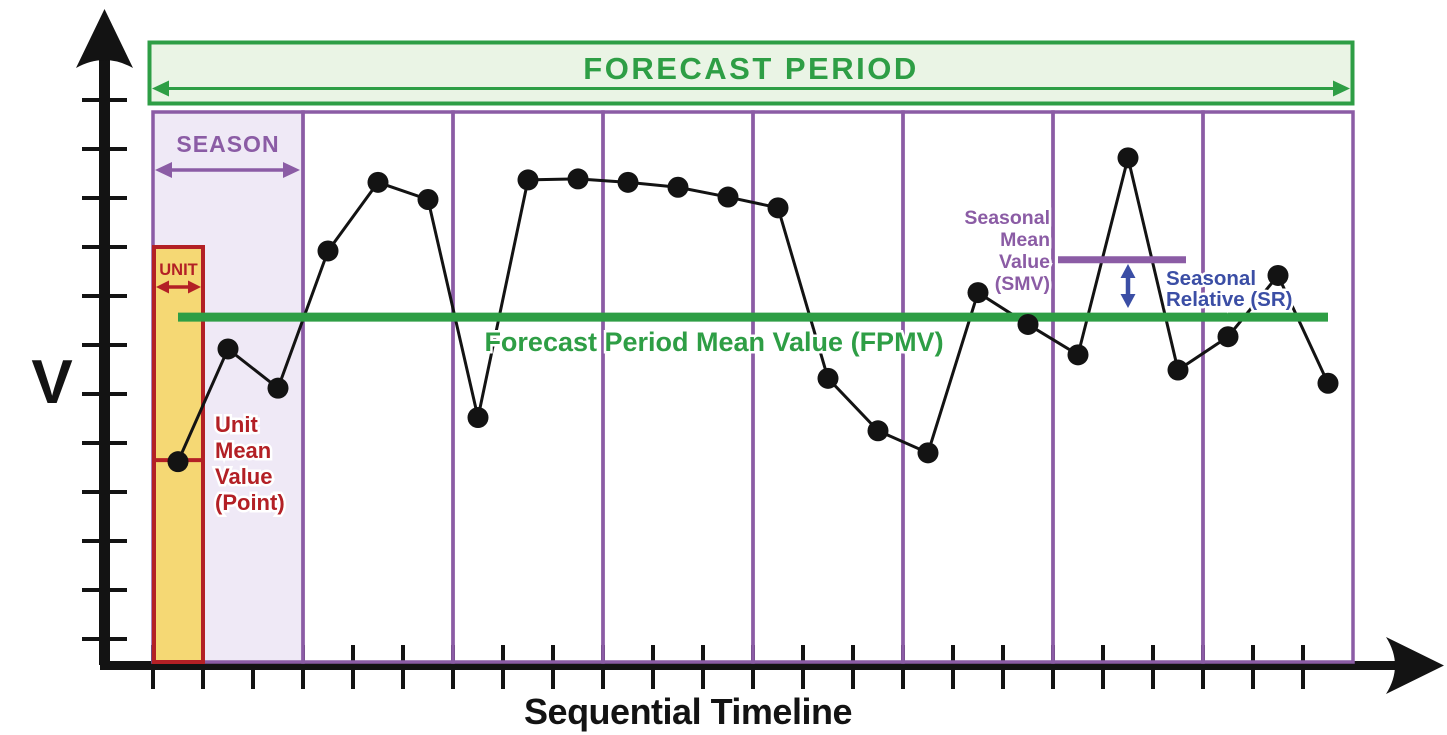 The width and height of the screenshot is (1447, 735). Describe the element at coordinates (713, 342) in the screenshot. I see `fpmv-label: Forecast Period Mean Value (FPMV)` at that location.